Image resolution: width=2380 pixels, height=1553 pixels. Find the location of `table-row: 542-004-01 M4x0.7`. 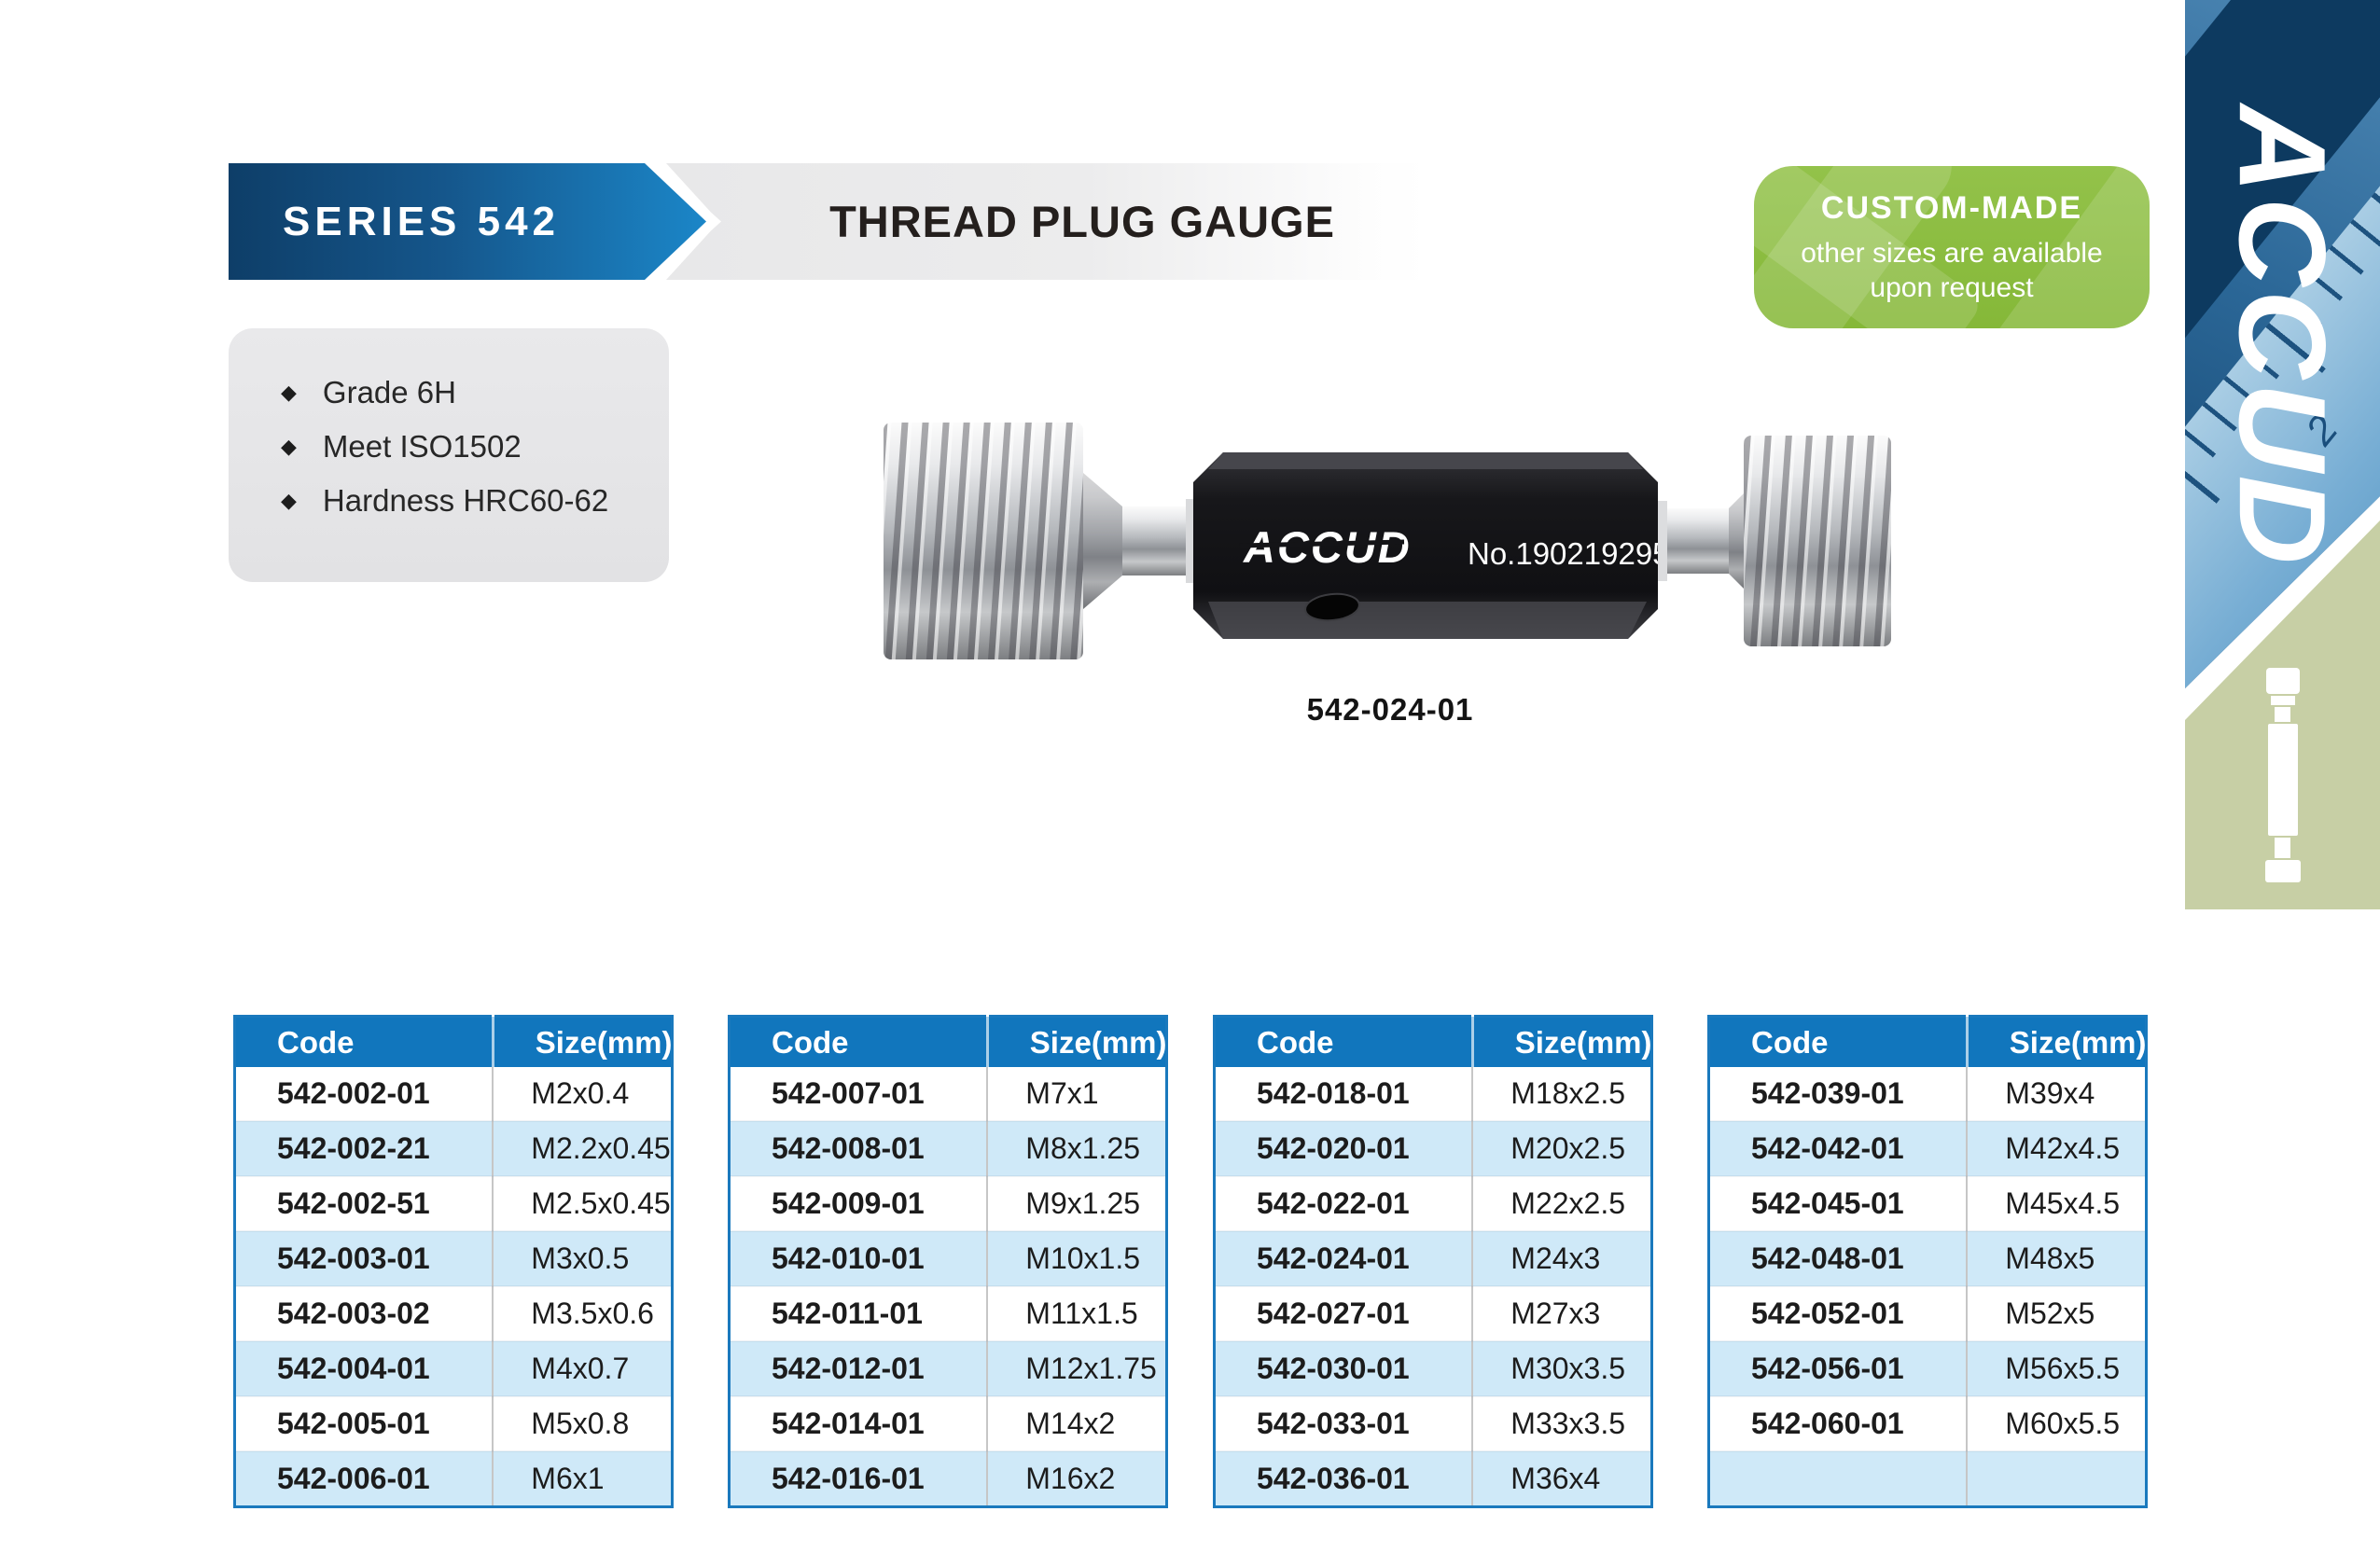

table-row: 542-004-01 M4x0.7 is located at coordinates (453, 1369).